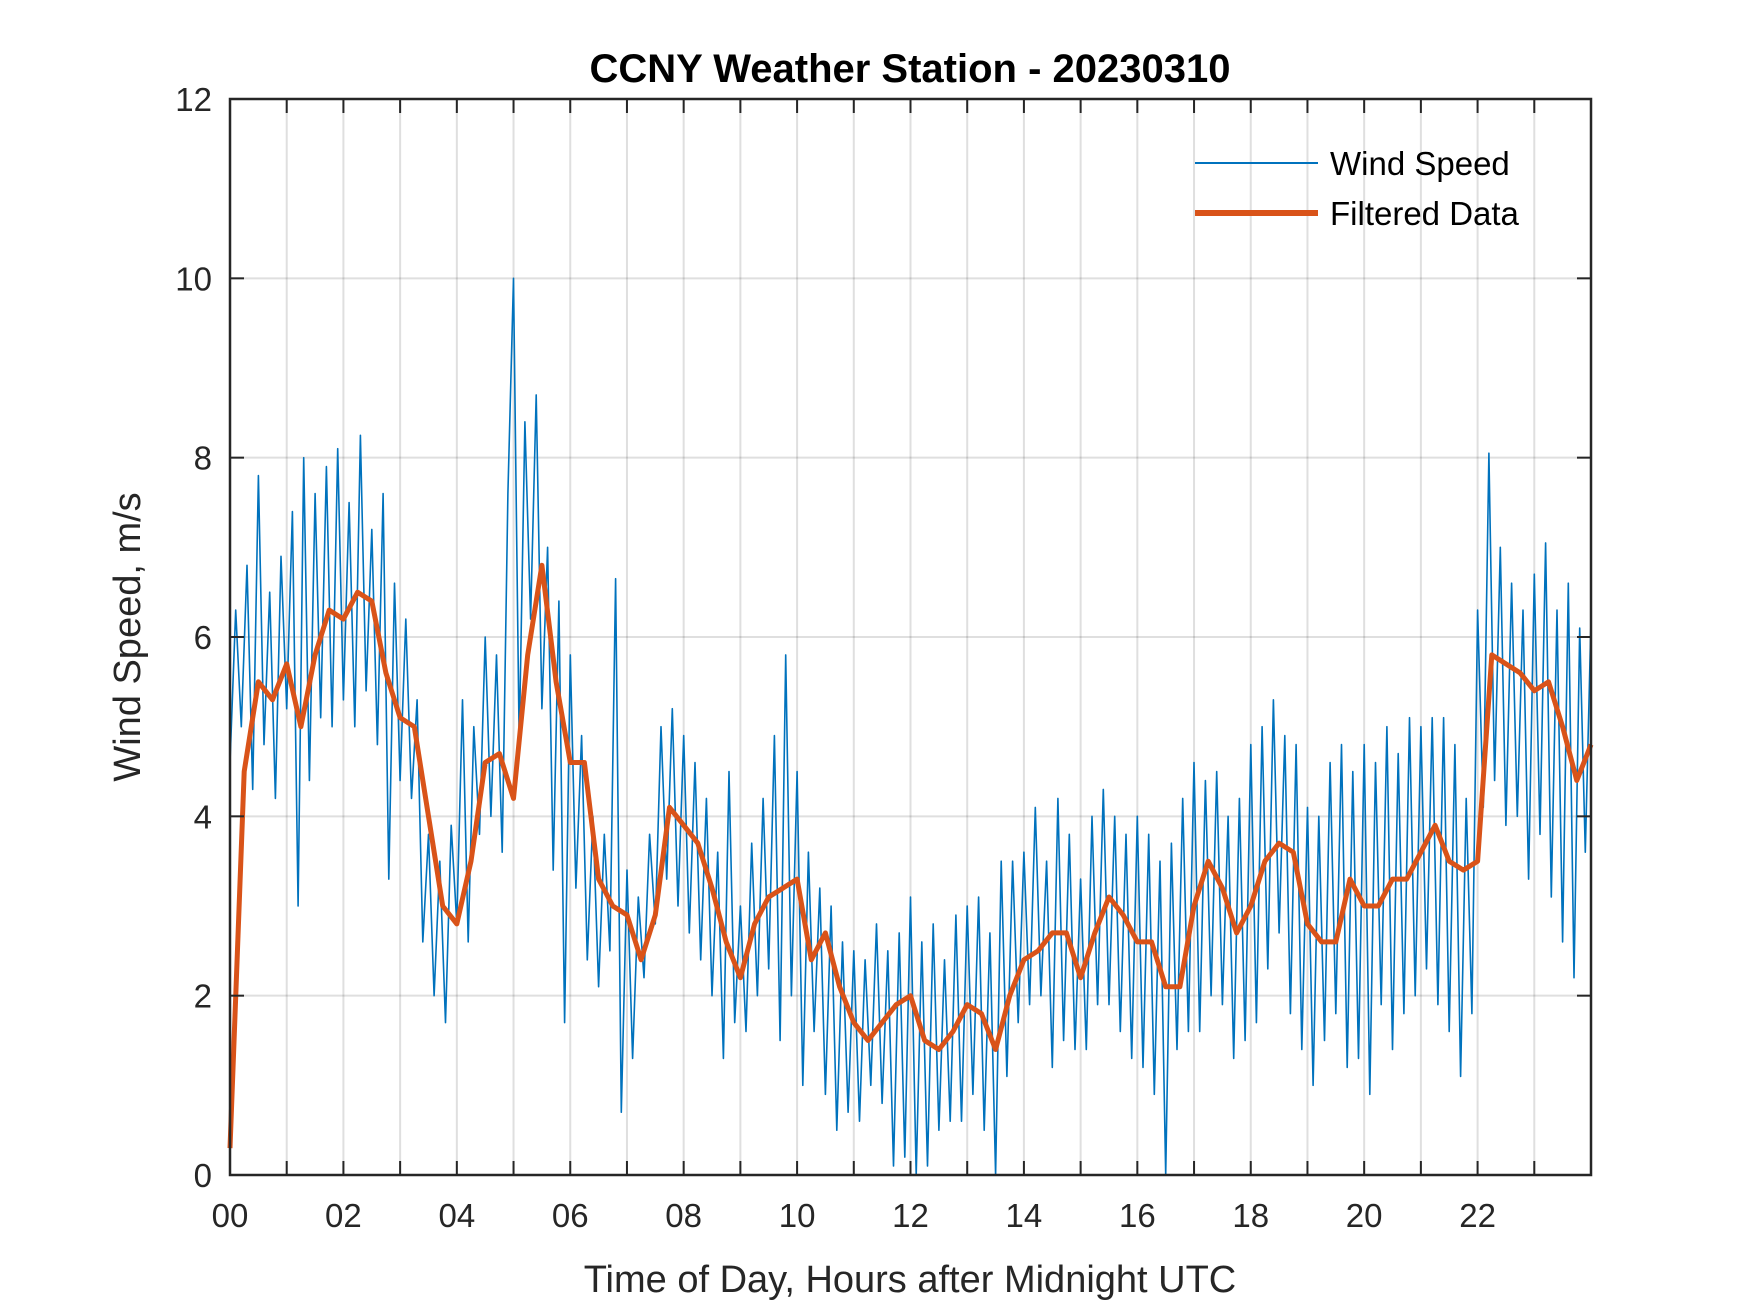 This screenshot has width=1750, height=1313. What do you see at coordinates (456, 1215) in the screenshot?
I see `x-tick-label: 04` at bounding box center [456, 1215].